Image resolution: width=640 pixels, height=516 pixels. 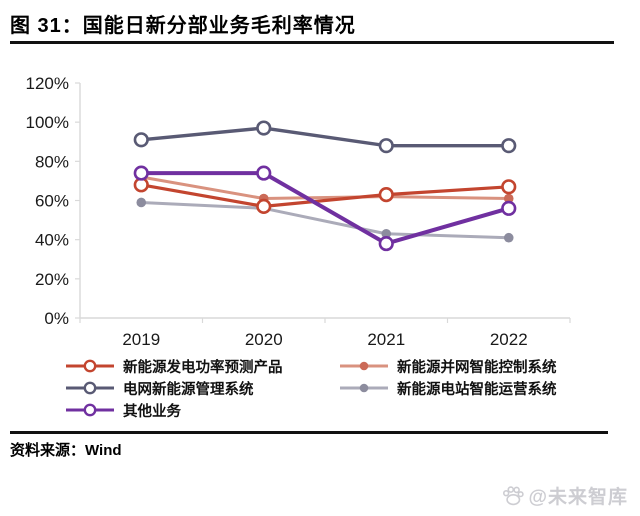 I want to click on y-axis-label: 0%, so click(x=56, y=318).